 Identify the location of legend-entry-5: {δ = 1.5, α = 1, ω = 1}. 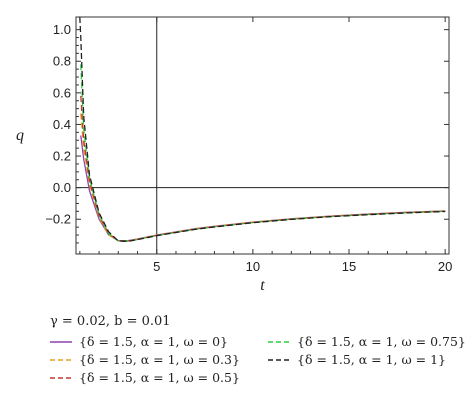
(371, 359).